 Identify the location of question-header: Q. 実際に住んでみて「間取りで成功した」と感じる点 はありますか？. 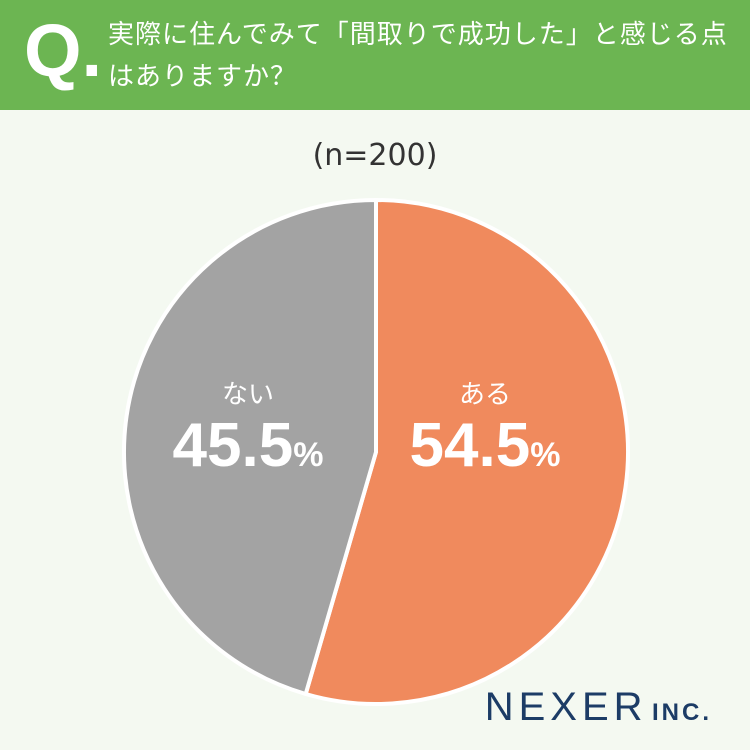
(375, 55).